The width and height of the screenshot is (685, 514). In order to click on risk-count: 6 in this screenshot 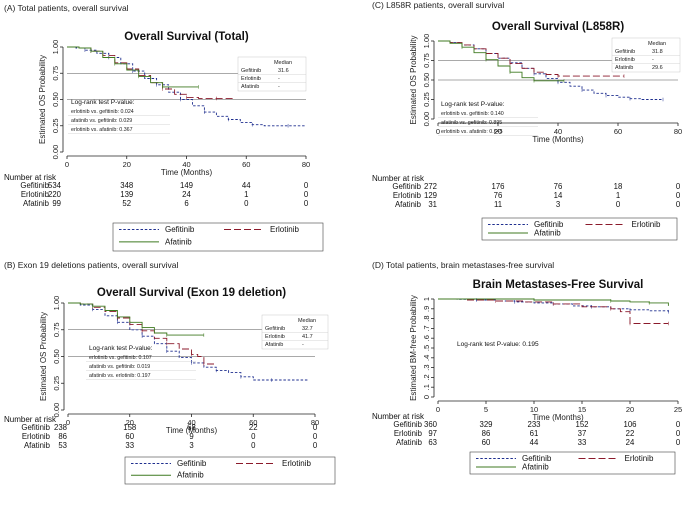, I will do `click(186, 203)`.